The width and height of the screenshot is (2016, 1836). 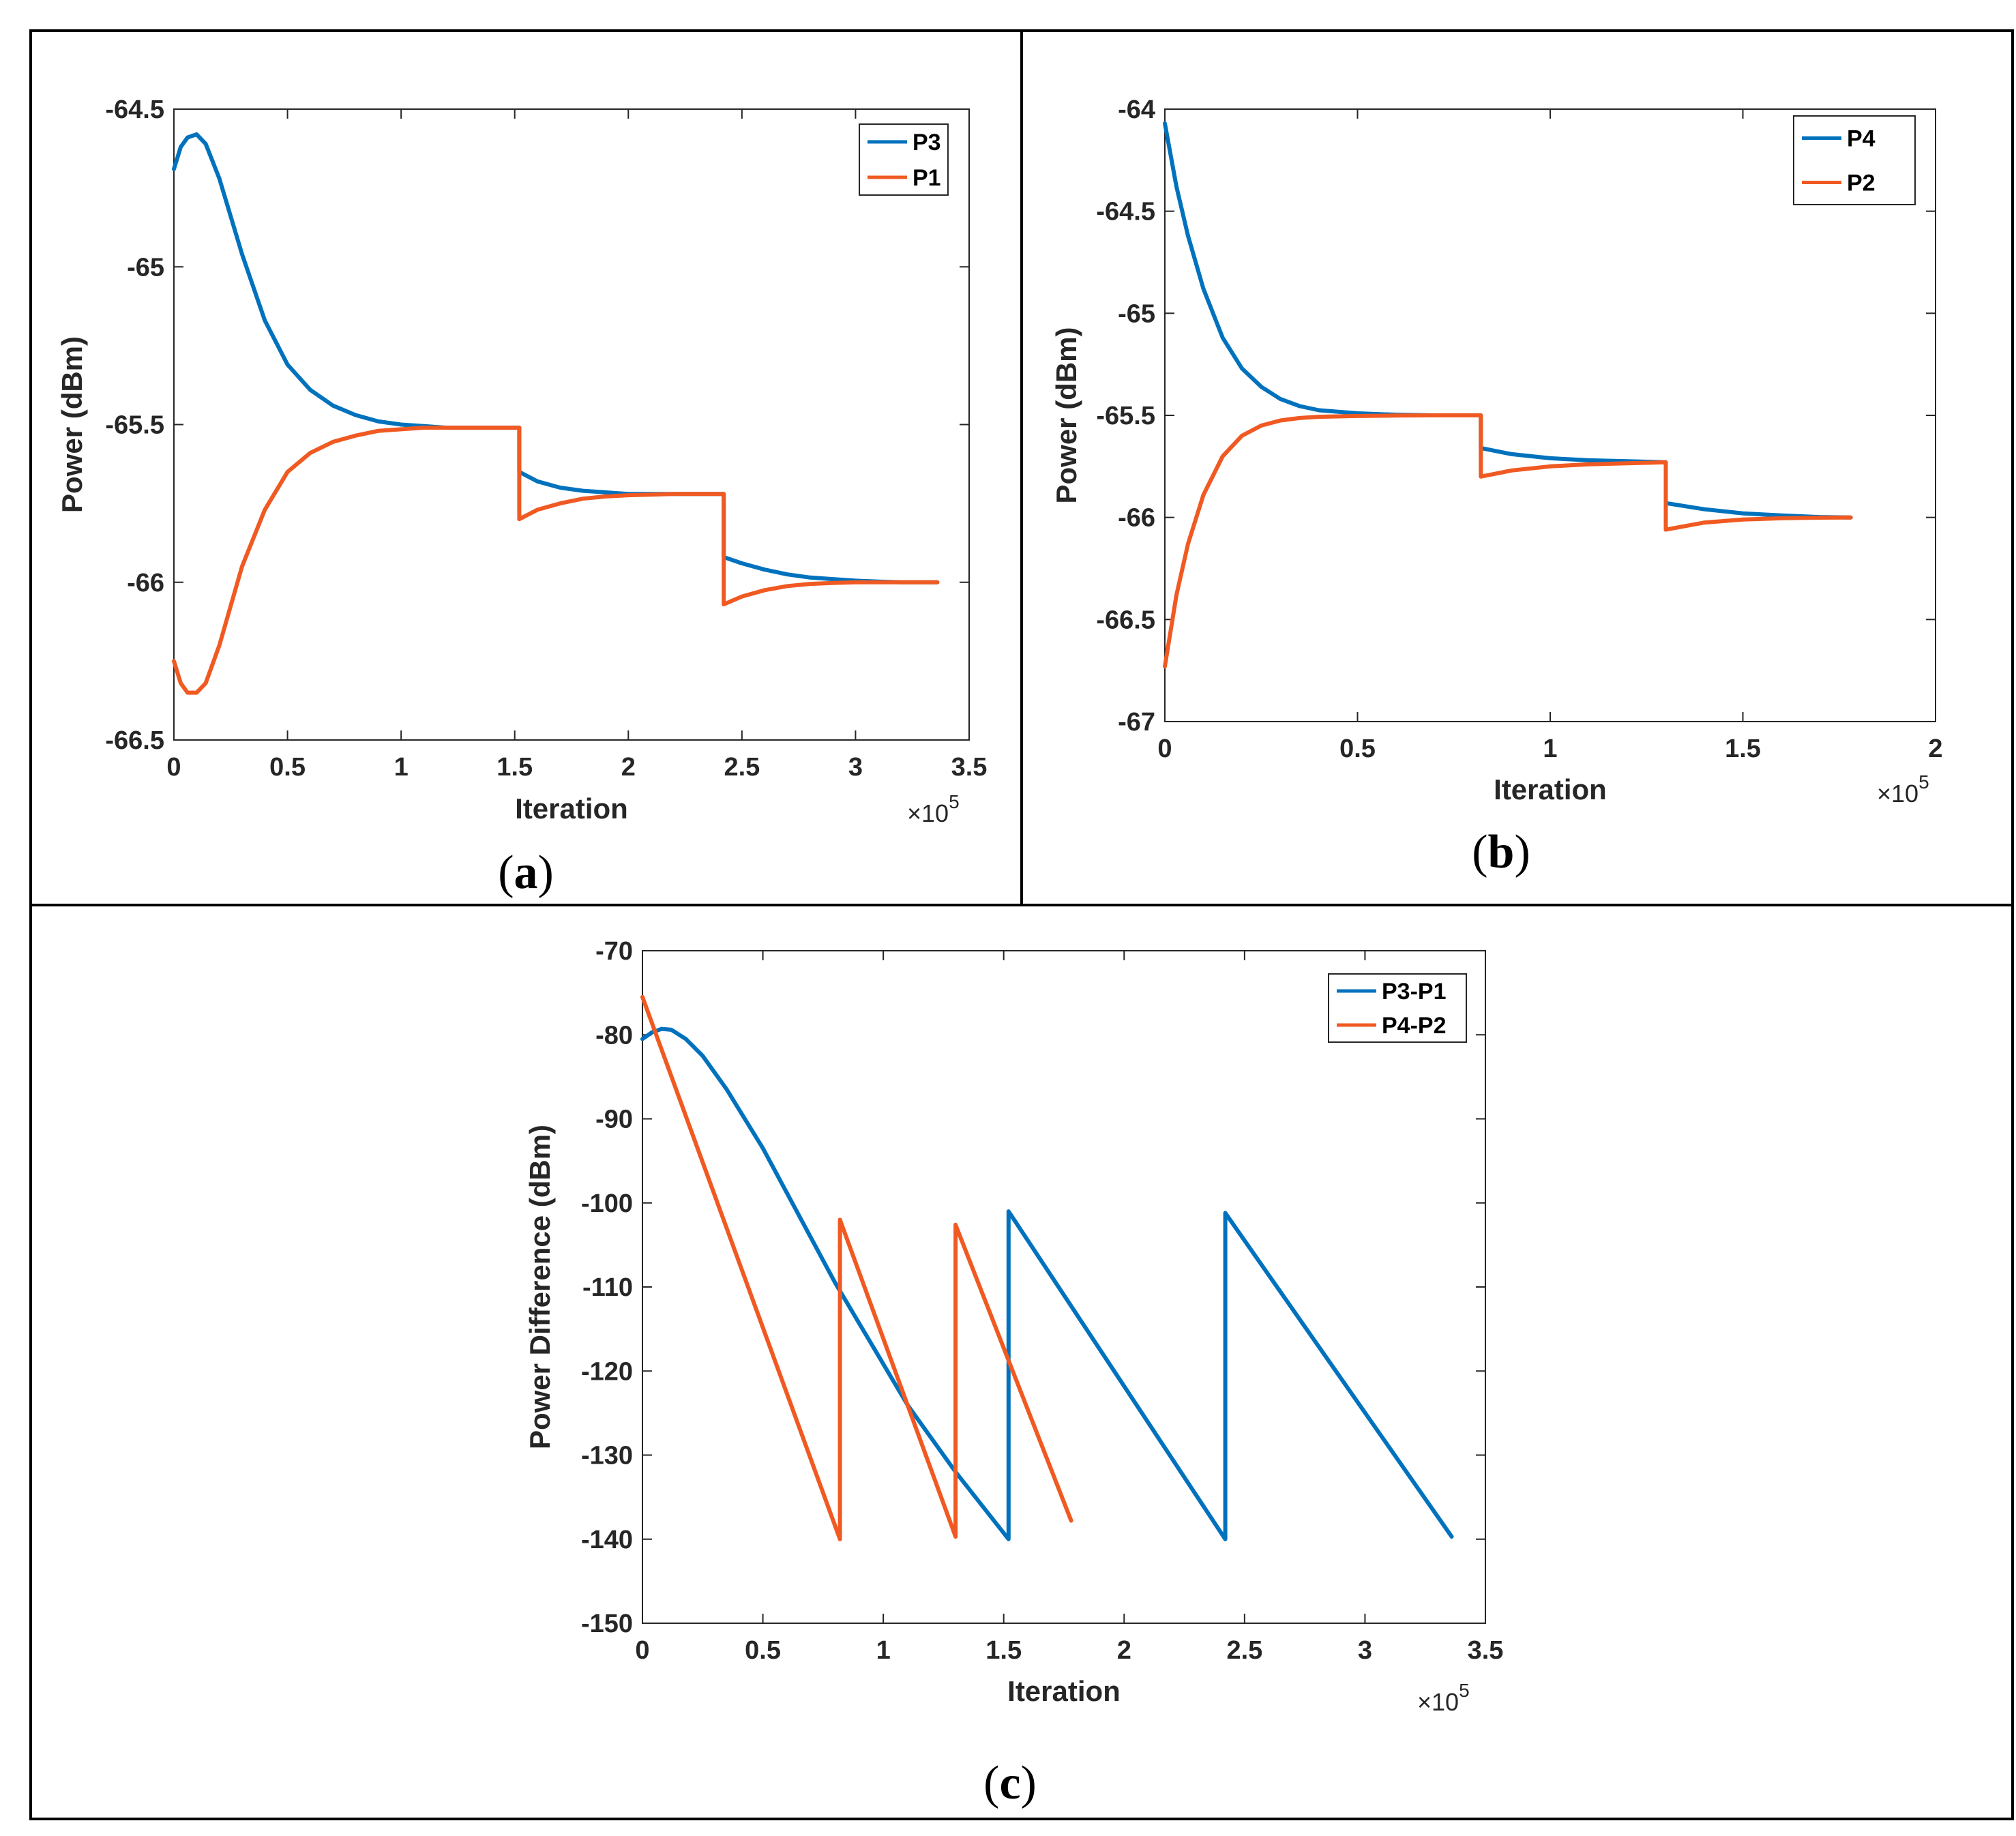 I want to click on panel-label-a: (a), so click(x=526, y=872).